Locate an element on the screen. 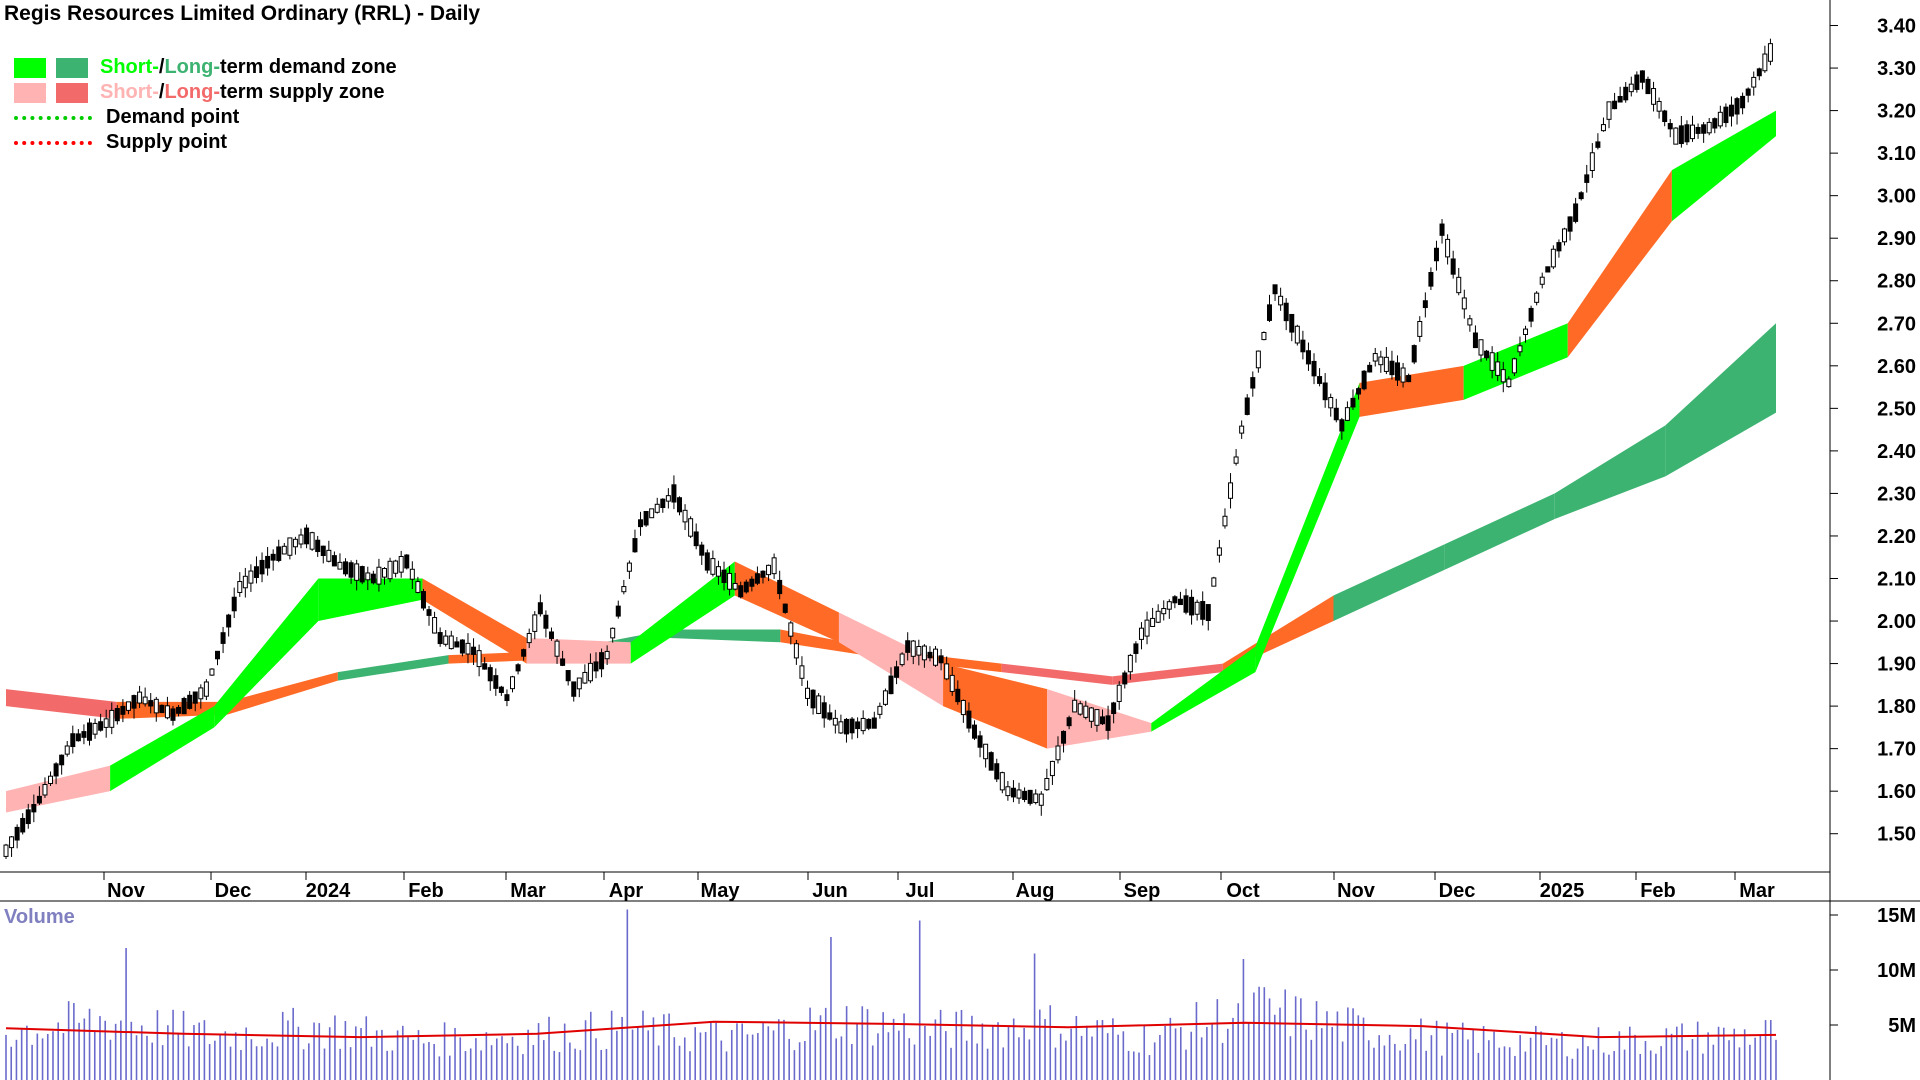  legend-demand-zone: Short- / Long-term demand zone is located at coordinates (205, 67).